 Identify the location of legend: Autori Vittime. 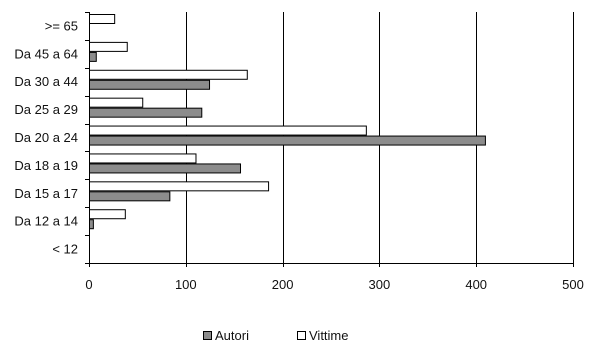
(276, 335).